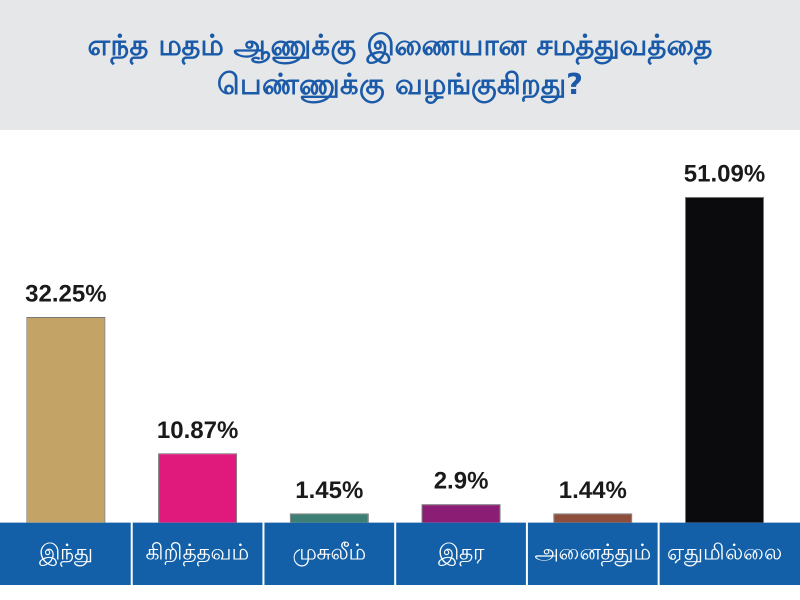  What do you see at coordinates (462, 553) in the screenshot?
I see `x-tick-label: இதர` at bounding box center [462, 553].